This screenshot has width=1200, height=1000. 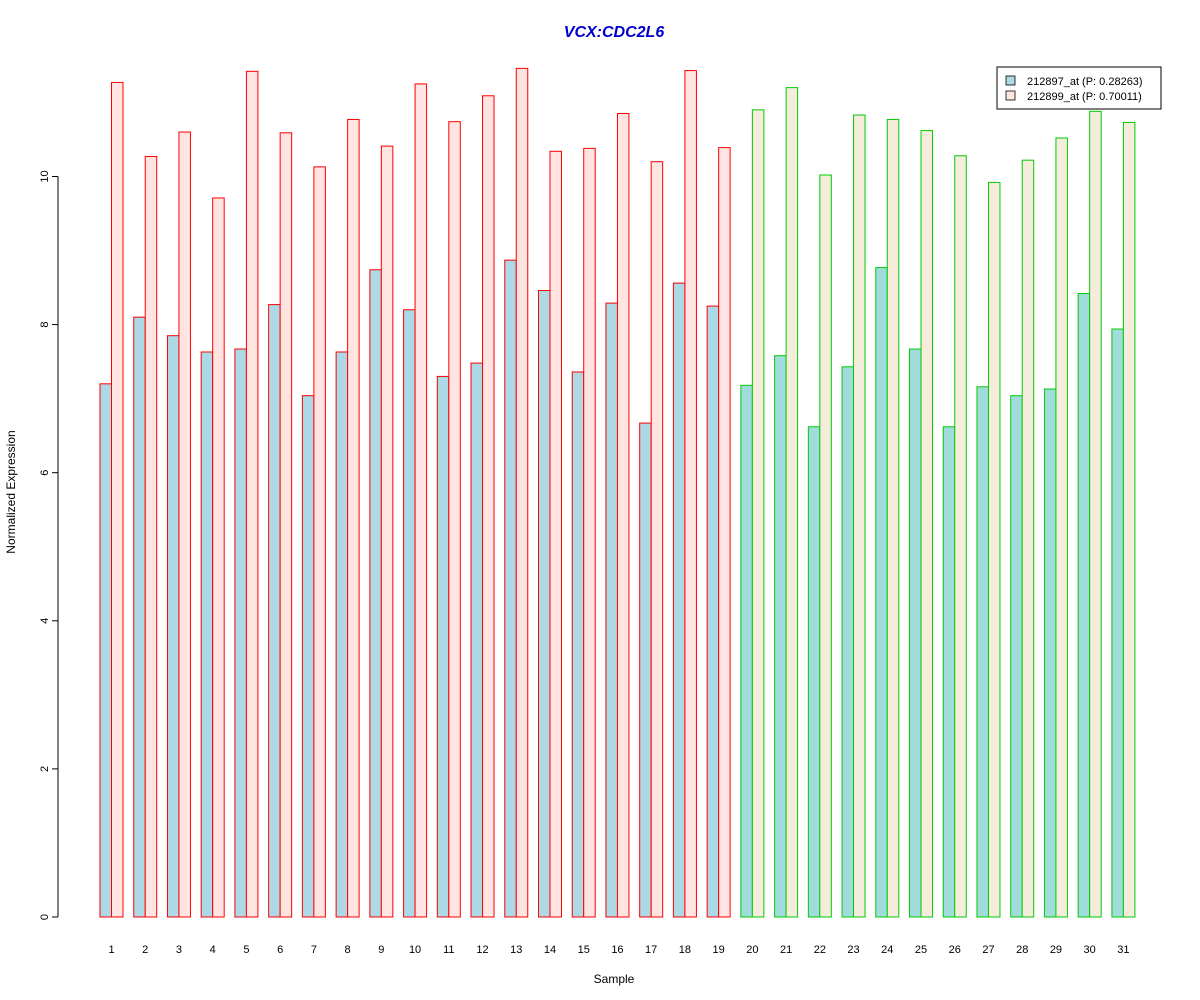 I want to click on x-tick-label: 31, so click(x=1123, y=950).